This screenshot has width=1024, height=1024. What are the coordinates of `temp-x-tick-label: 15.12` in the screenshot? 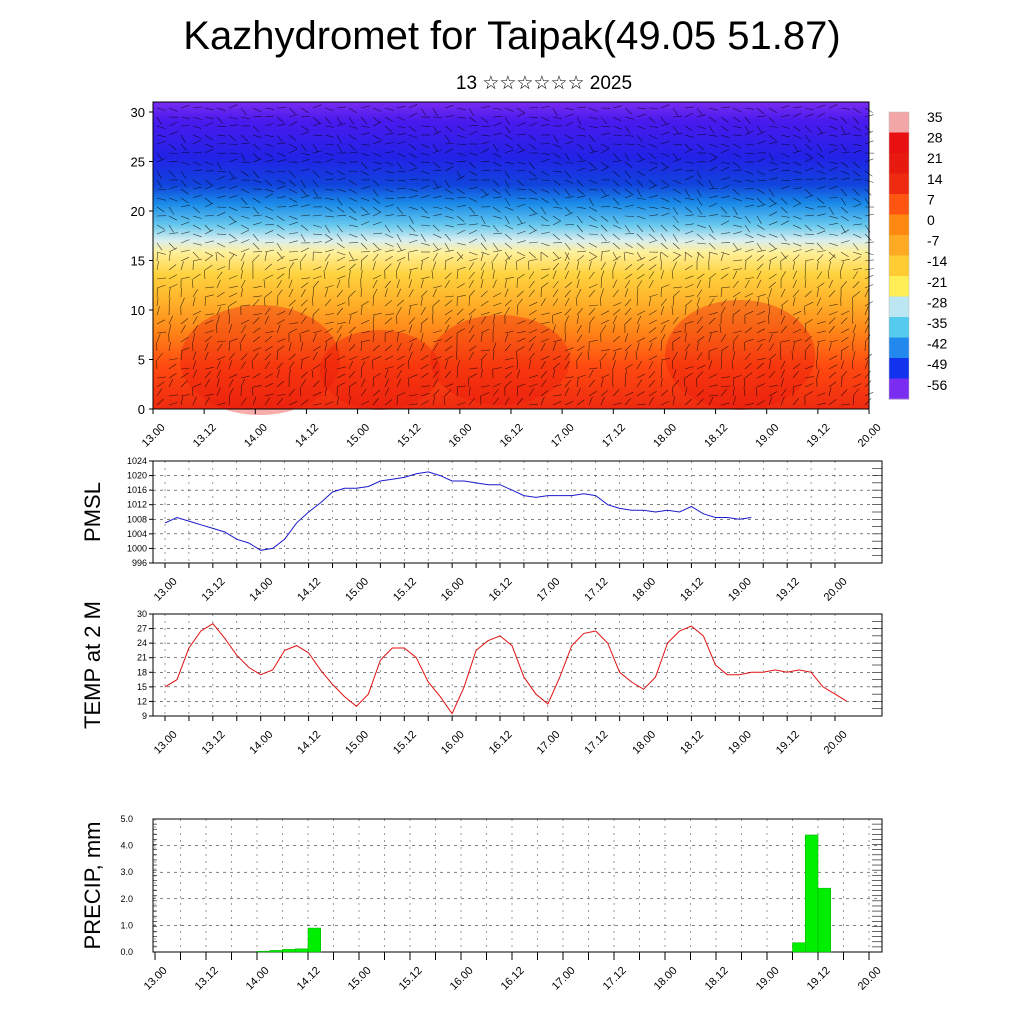 It's located at (405, 743).